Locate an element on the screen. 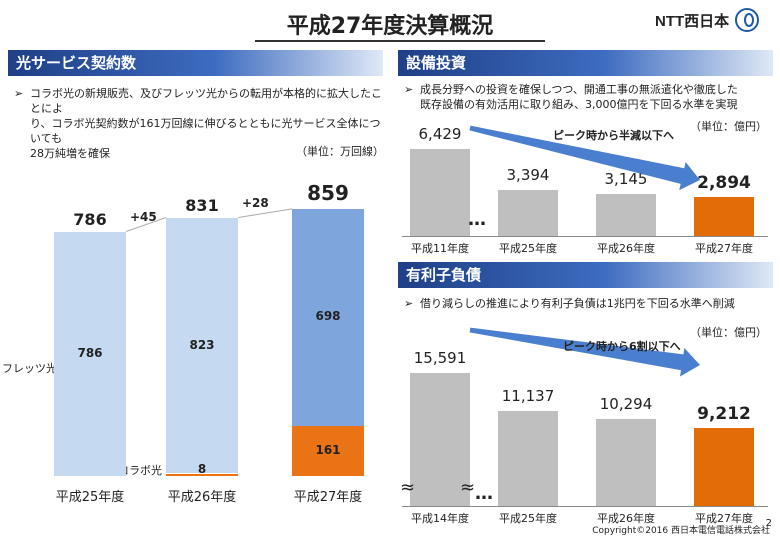  value-label-平成14年度: 15,591 is located at coordinates (440, 358).